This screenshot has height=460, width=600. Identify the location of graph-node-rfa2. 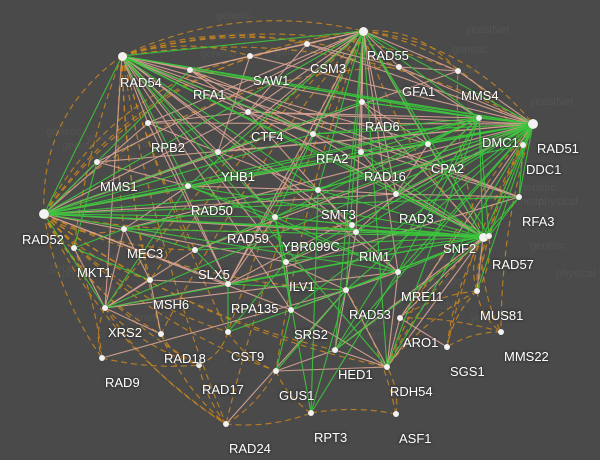
(313, 134).